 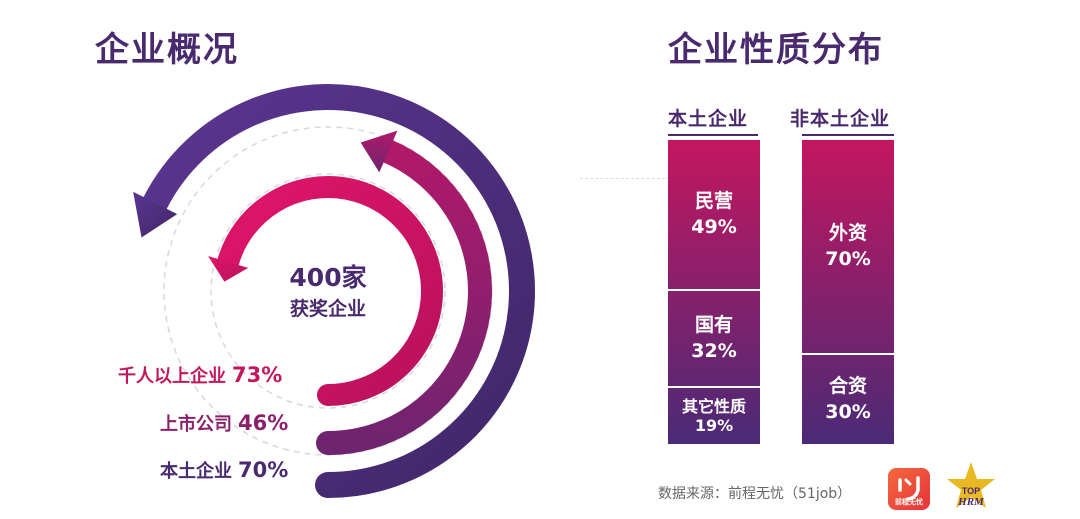 I want to click on bar-segment: 外资 70%, so click(x=848, y=246).